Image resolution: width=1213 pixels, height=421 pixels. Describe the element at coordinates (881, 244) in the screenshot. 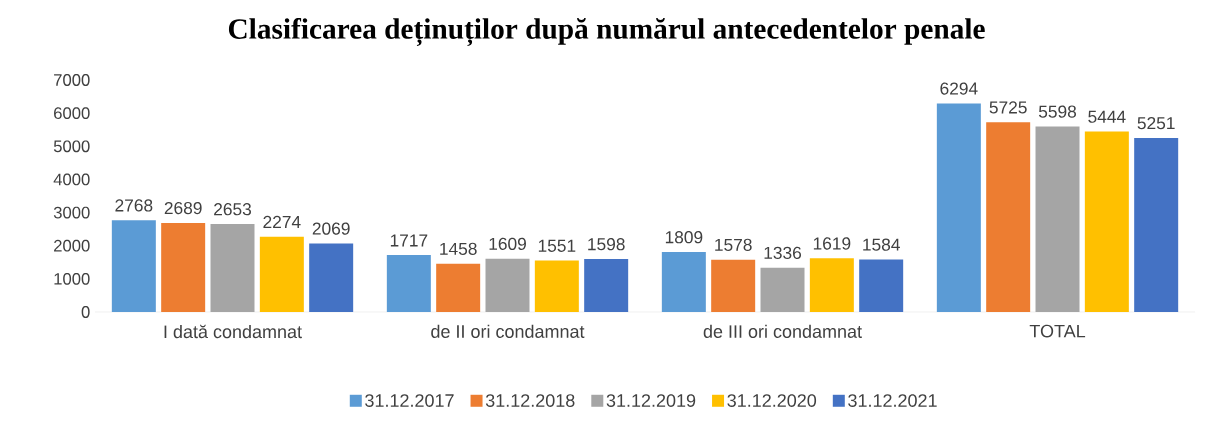

I see `data-label: 1584` at that location.